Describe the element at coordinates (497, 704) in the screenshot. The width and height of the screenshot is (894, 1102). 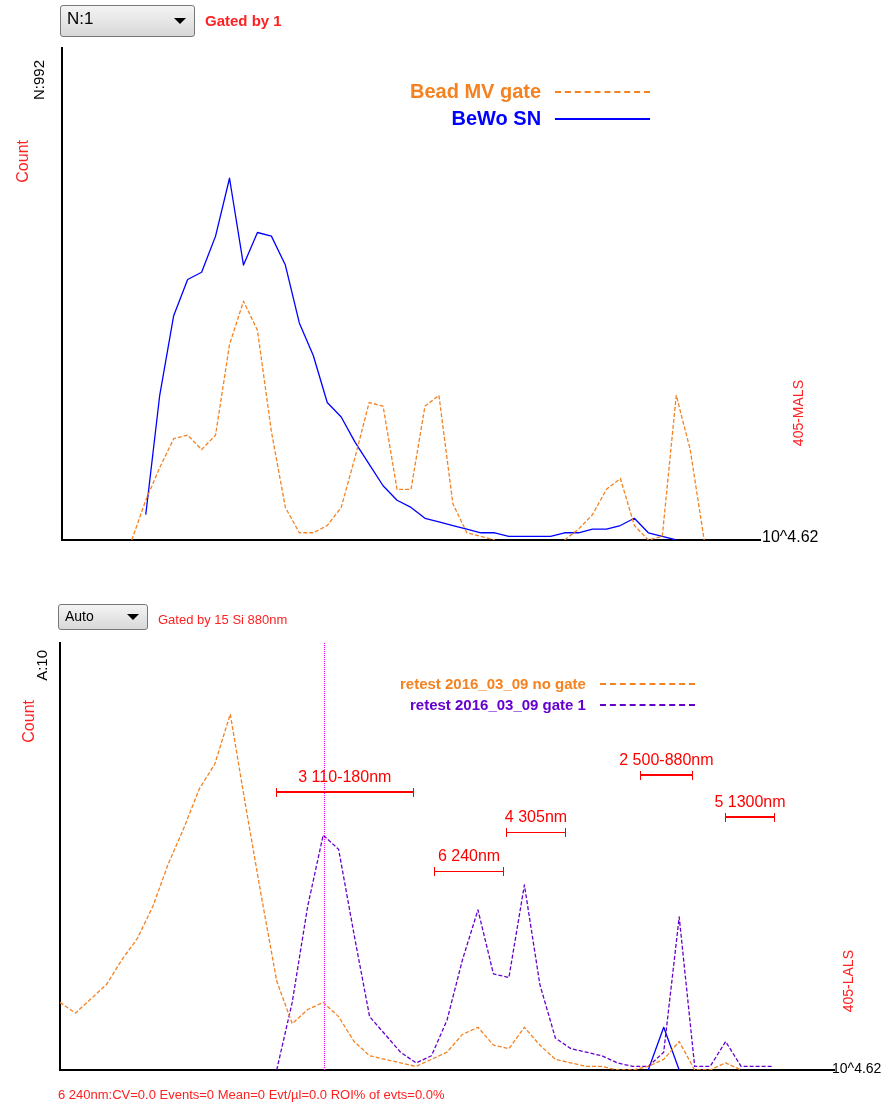
I see `text: retest 2016_03_09 gate 1` at that location.